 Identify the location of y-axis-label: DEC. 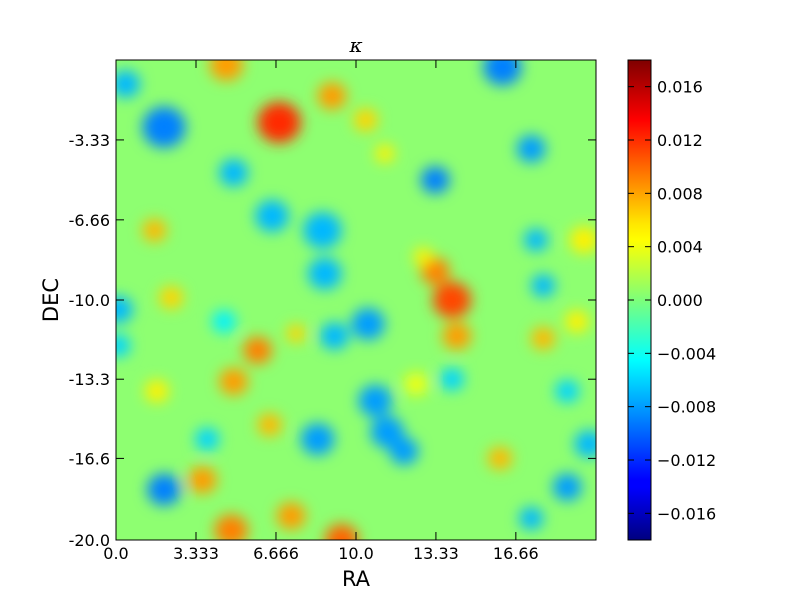
(51, 300).